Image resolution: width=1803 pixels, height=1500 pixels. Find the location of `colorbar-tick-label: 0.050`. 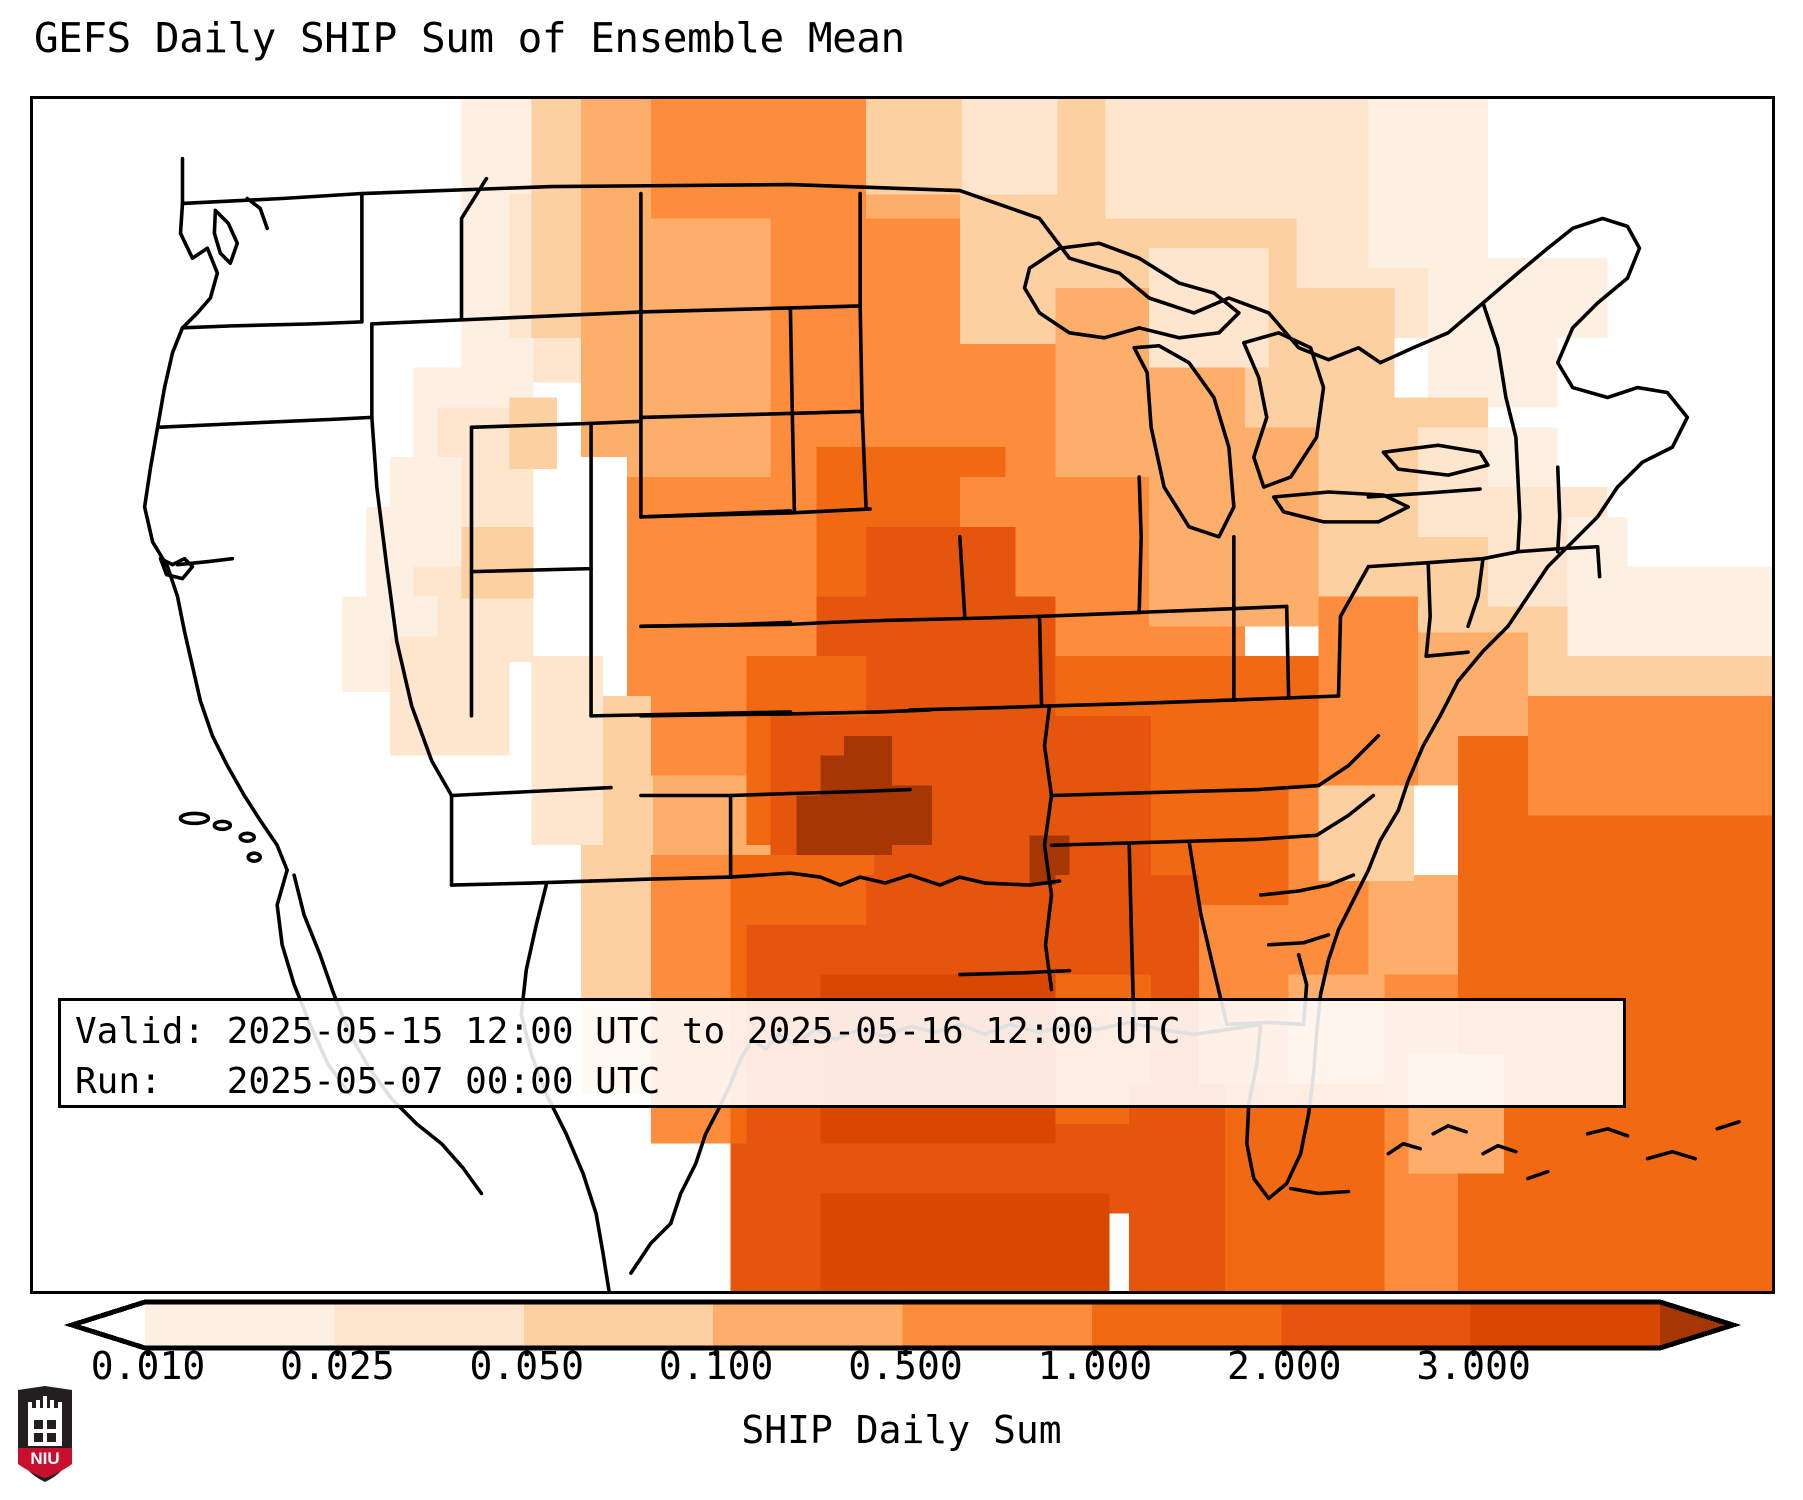

colorbar-tick-label: 0.050 is located at coordinates (526, 1366).